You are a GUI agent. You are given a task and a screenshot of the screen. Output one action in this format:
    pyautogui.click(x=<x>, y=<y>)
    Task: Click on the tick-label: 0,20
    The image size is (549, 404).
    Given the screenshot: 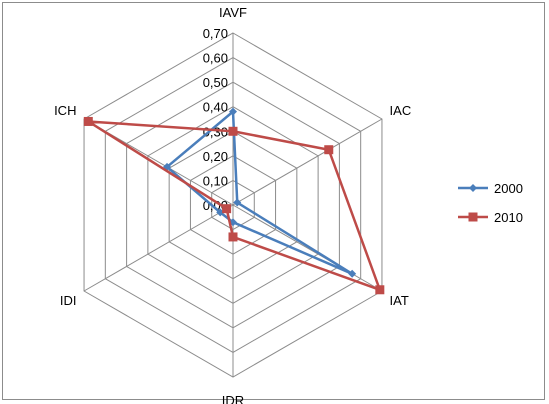 What is the action you would take?
    pyautogui.click(x=215, y=156)
    